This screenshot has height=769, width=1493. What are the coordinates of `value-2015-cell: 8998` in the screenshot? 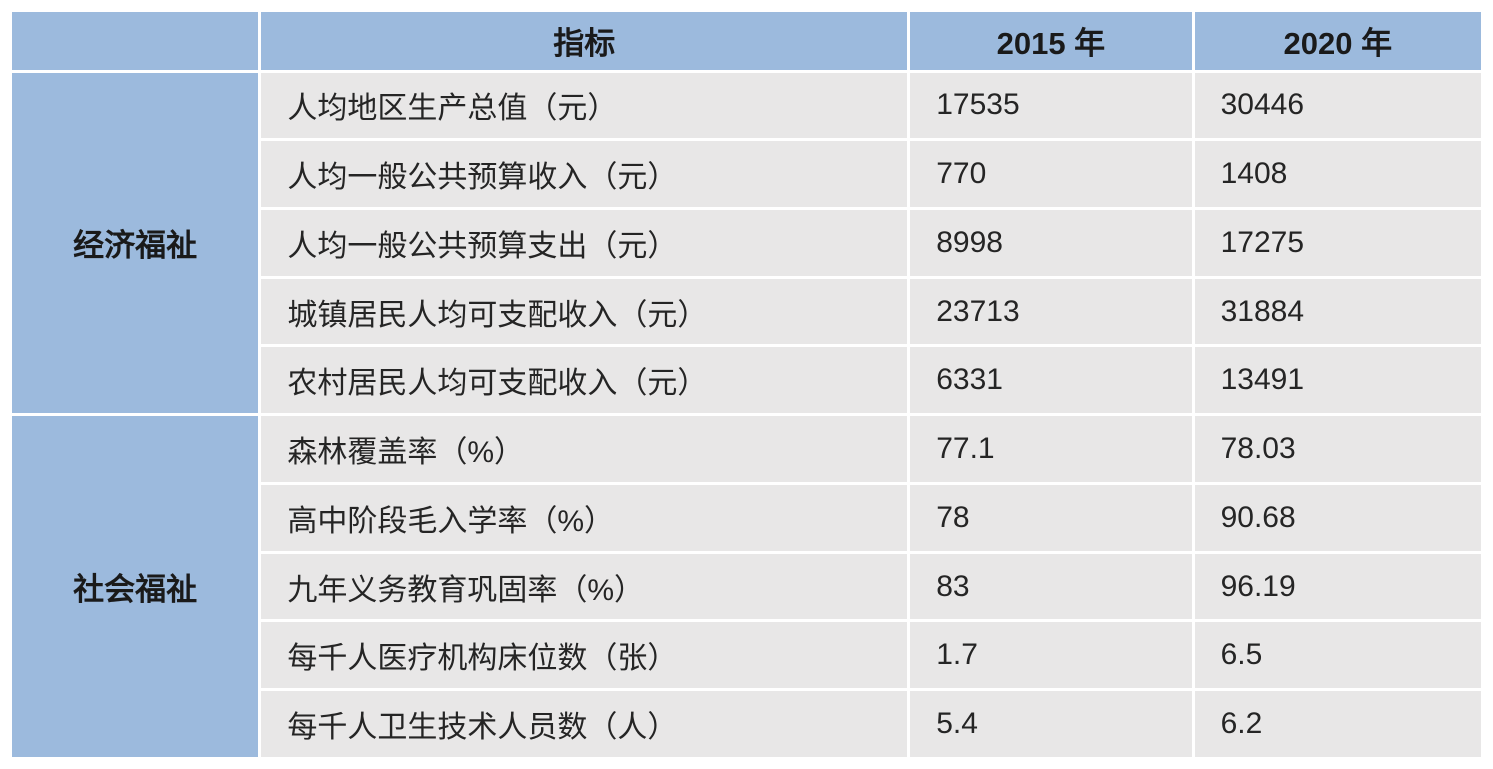 It's located at (1051, 242).